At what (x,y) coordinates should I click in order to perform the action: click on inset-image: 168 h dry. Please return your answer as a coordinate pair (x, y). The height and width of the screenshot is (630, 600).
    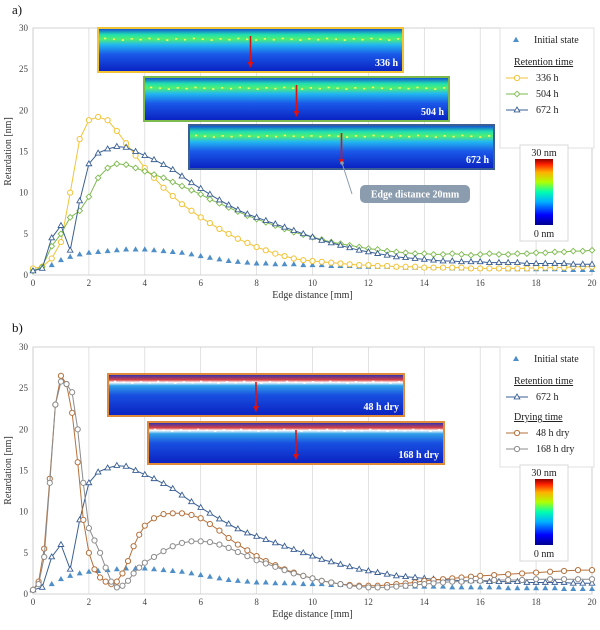
    Looking at the image, I should click on (296, 443).